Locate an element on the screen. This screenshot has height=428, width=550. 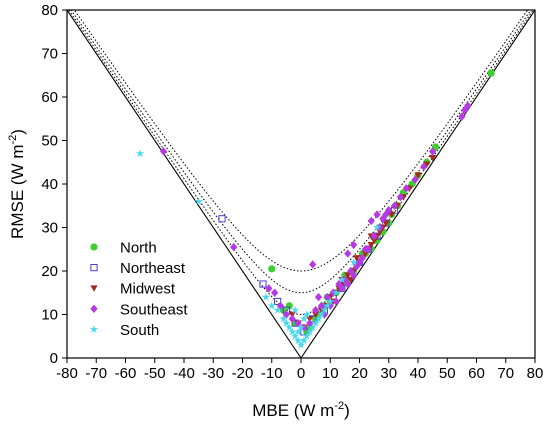
y-tick-label: 10 is located at coordinates (49, 315).